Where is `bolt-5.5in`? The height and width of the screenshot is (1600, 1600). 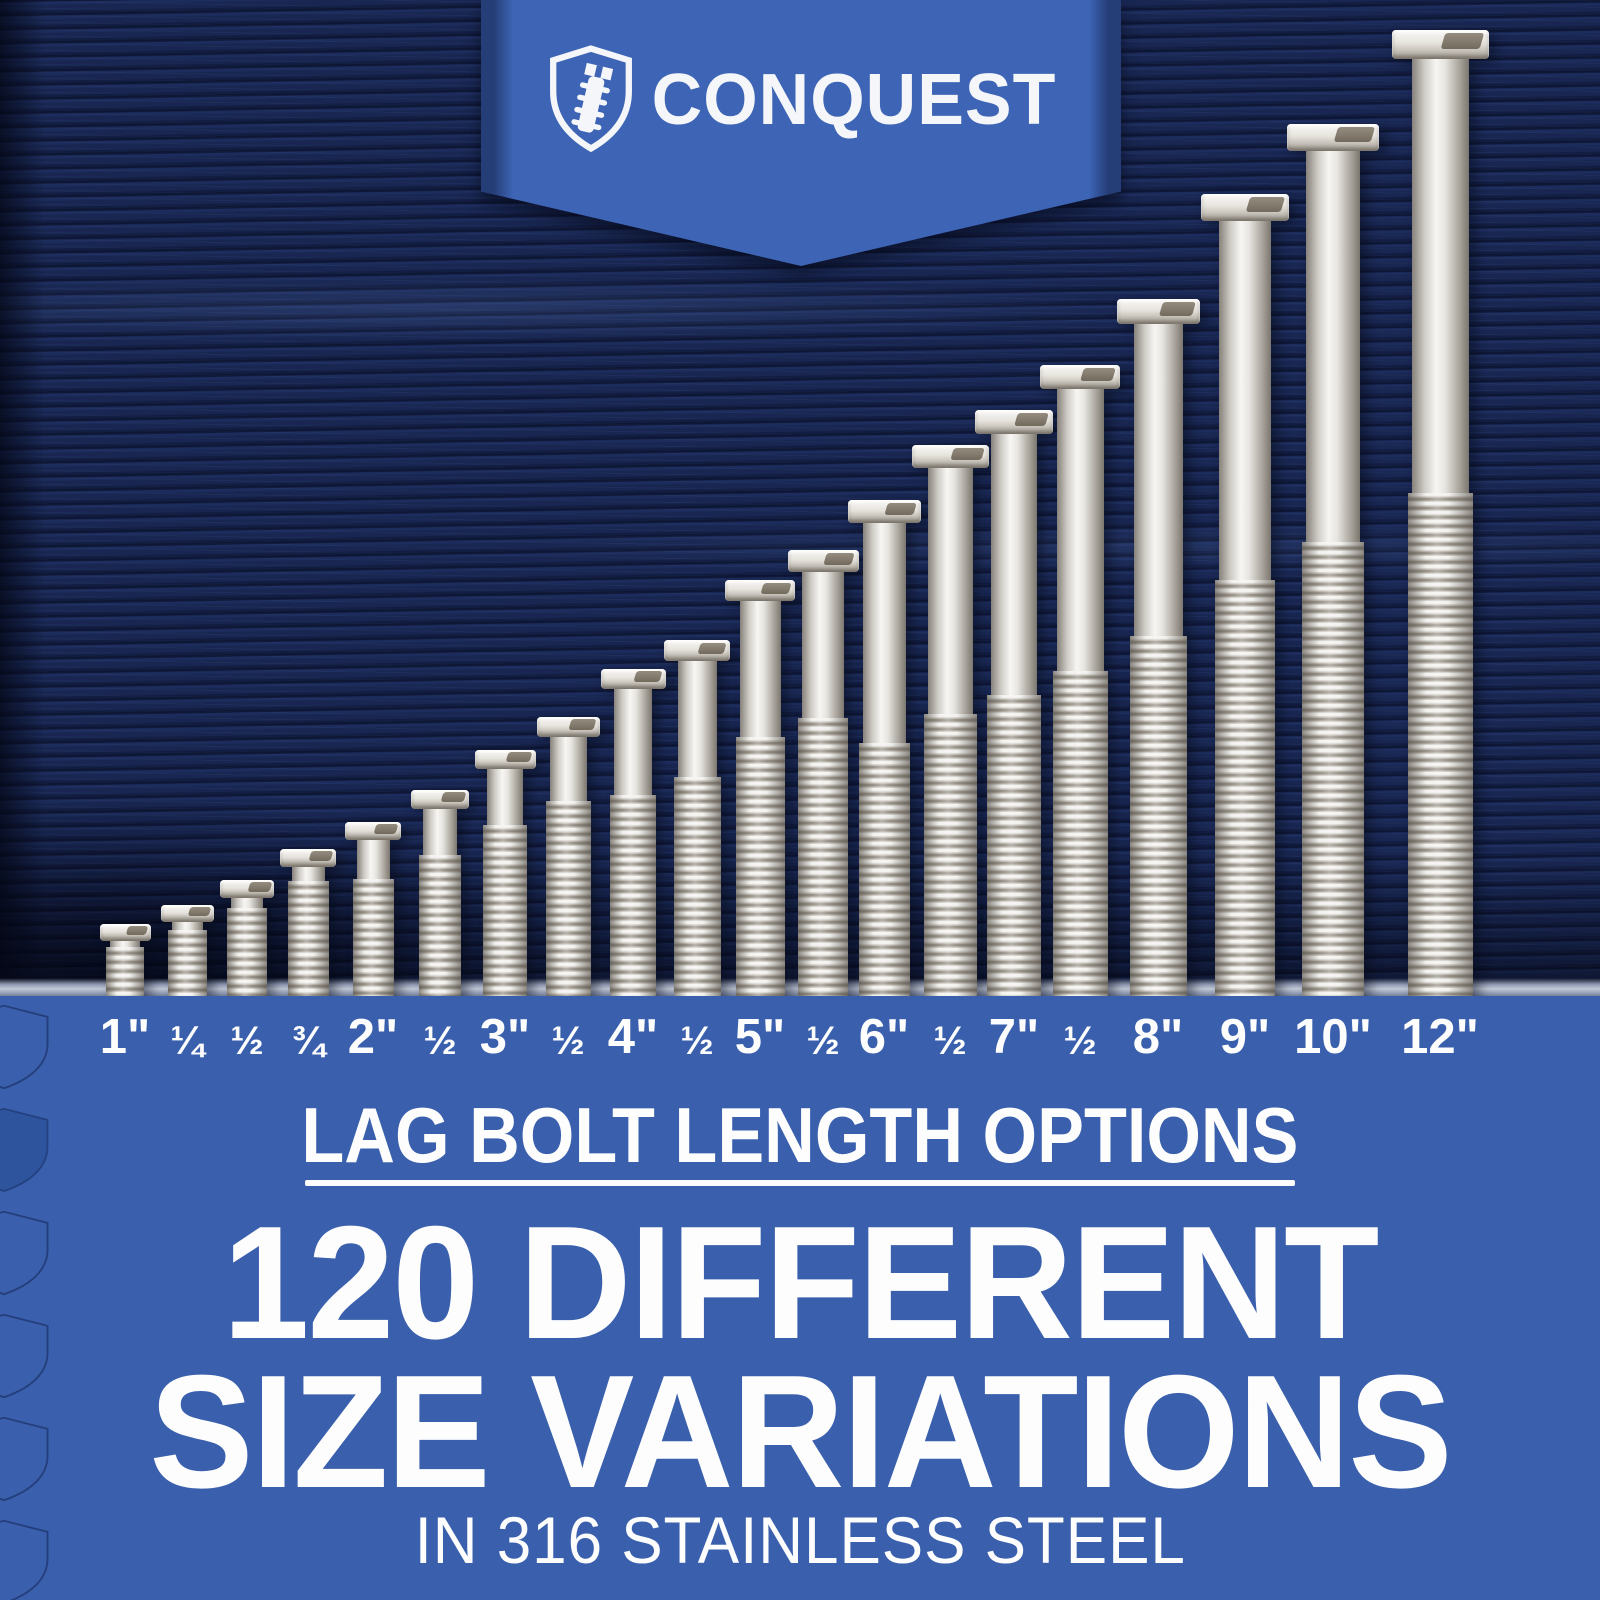
bolt-5.5in is located at coordinates (823, 776).